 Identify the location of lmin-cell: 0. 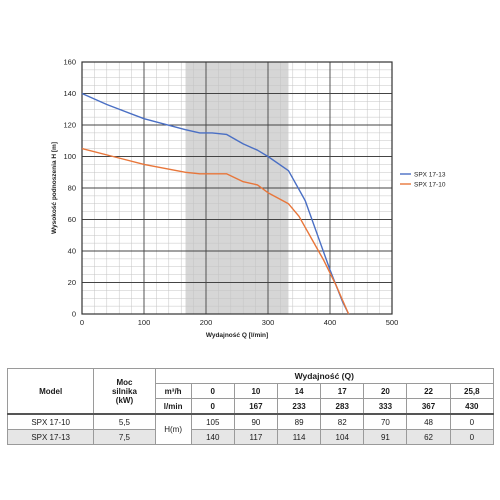
(212, 406).